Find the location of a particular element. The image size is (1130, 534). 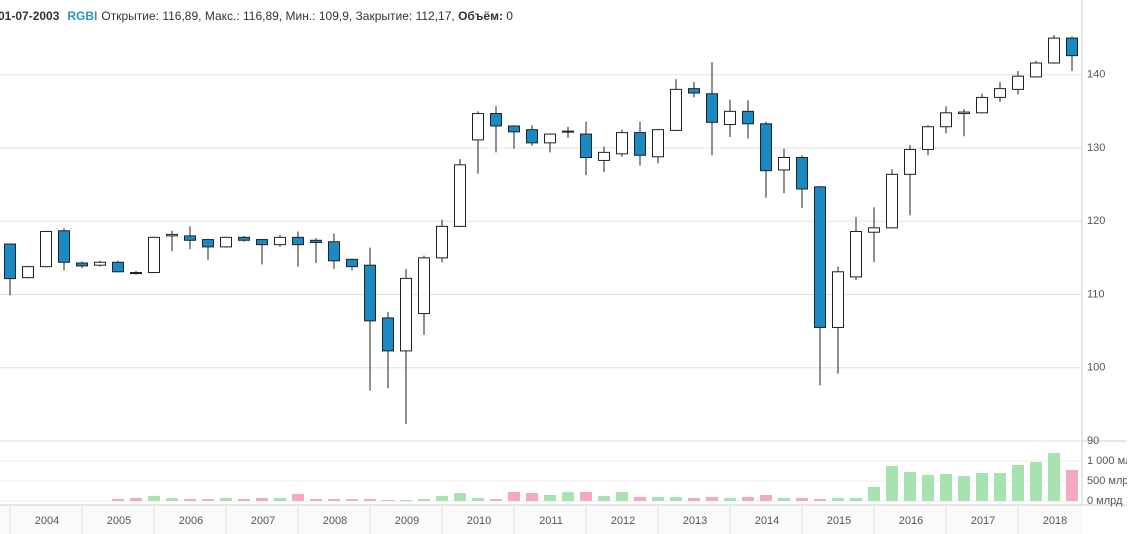

field-label: Закрытие: is located at coordinates (384, 16).